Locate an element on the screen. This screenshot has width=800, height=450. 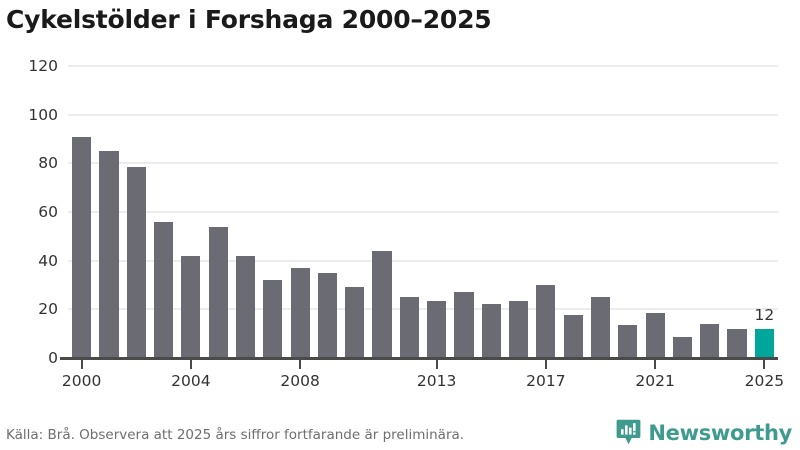
x-axis-tick-label: 2025 is located at coordinates (764, 381).